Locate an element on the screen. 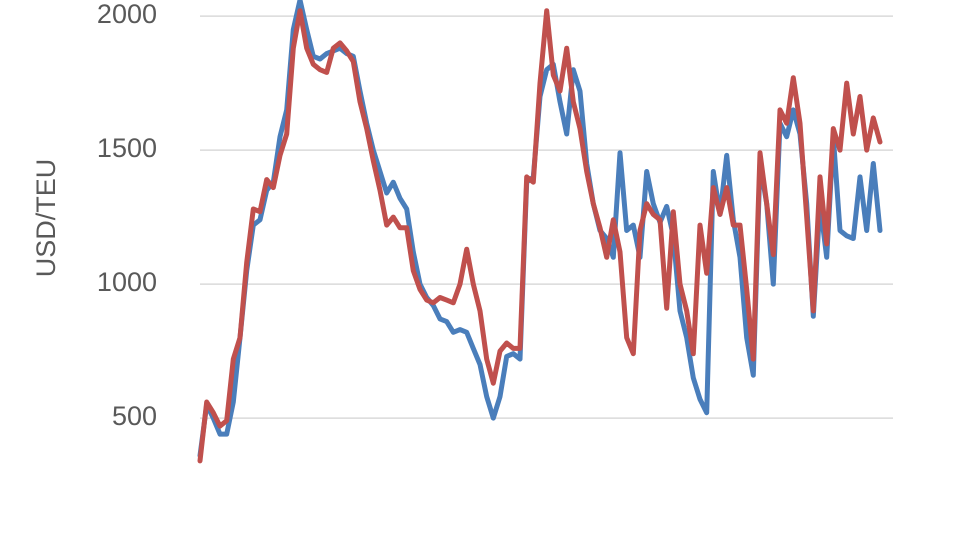 The height and width of the screenshot is (540, 960). y-axis-label: USD/TEU is located at coordinates (46, 218).